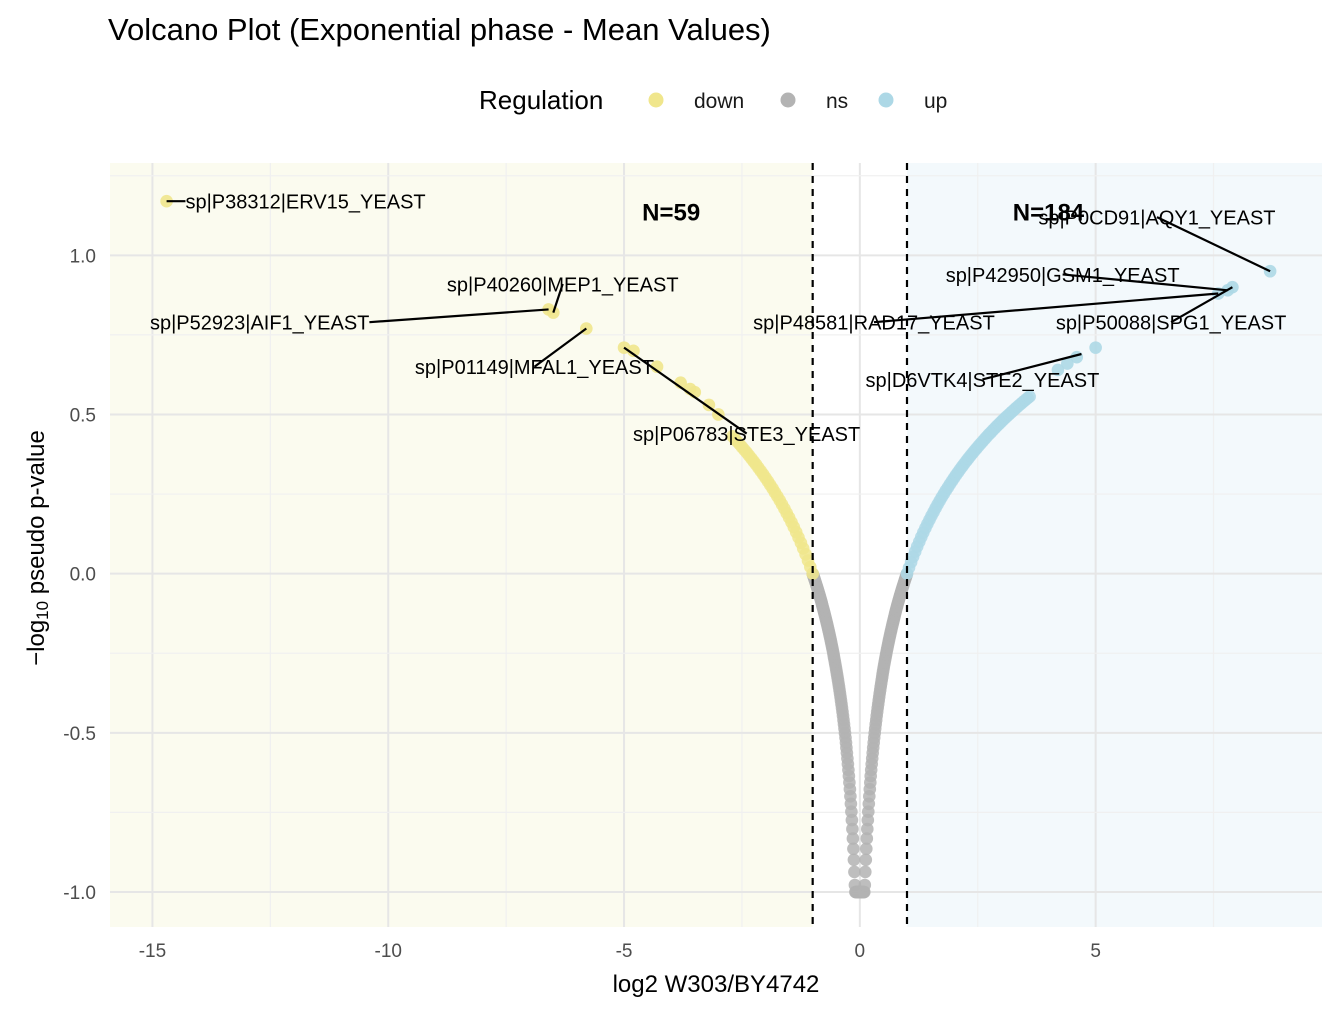 This screenshot has width=1336, height=1012. I want to click on annotation-label: sp|P52923|AIF1_YEAST, so click(259, 324).